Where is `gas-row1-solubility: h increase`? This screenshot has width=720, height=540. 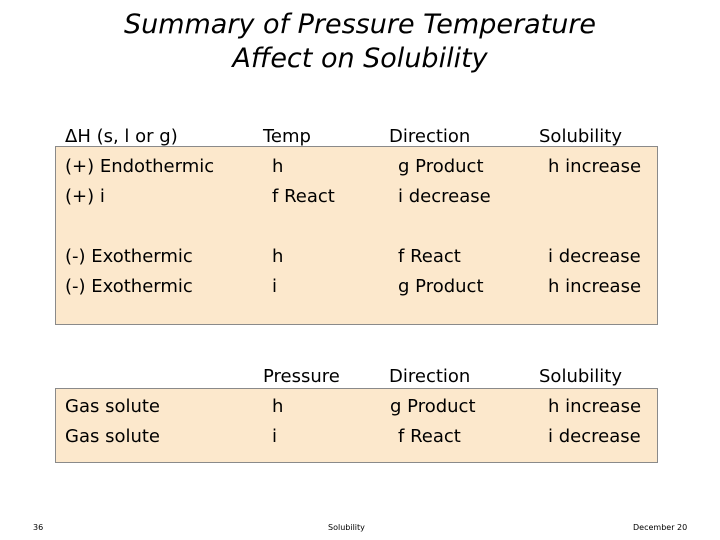 gas-row1-solubility: h increase is located at coordinates (594, 407).